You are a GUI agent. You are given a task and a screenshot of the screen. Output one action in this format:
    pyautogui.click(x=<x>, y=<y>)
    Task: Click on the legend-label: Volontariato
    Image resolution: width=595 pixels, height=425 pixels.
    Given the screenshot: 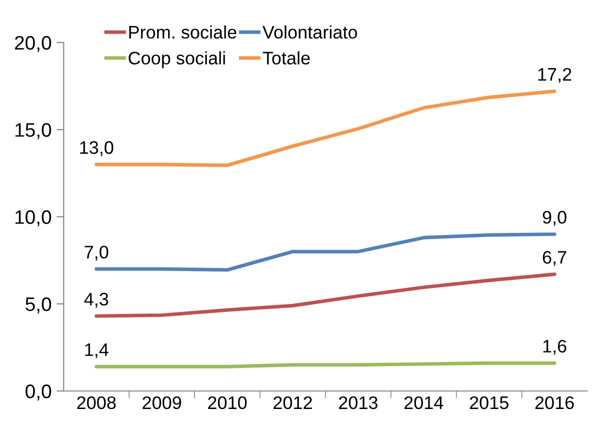 What is the action you would take?
    pyautogui.click(x=310, y=32)
    